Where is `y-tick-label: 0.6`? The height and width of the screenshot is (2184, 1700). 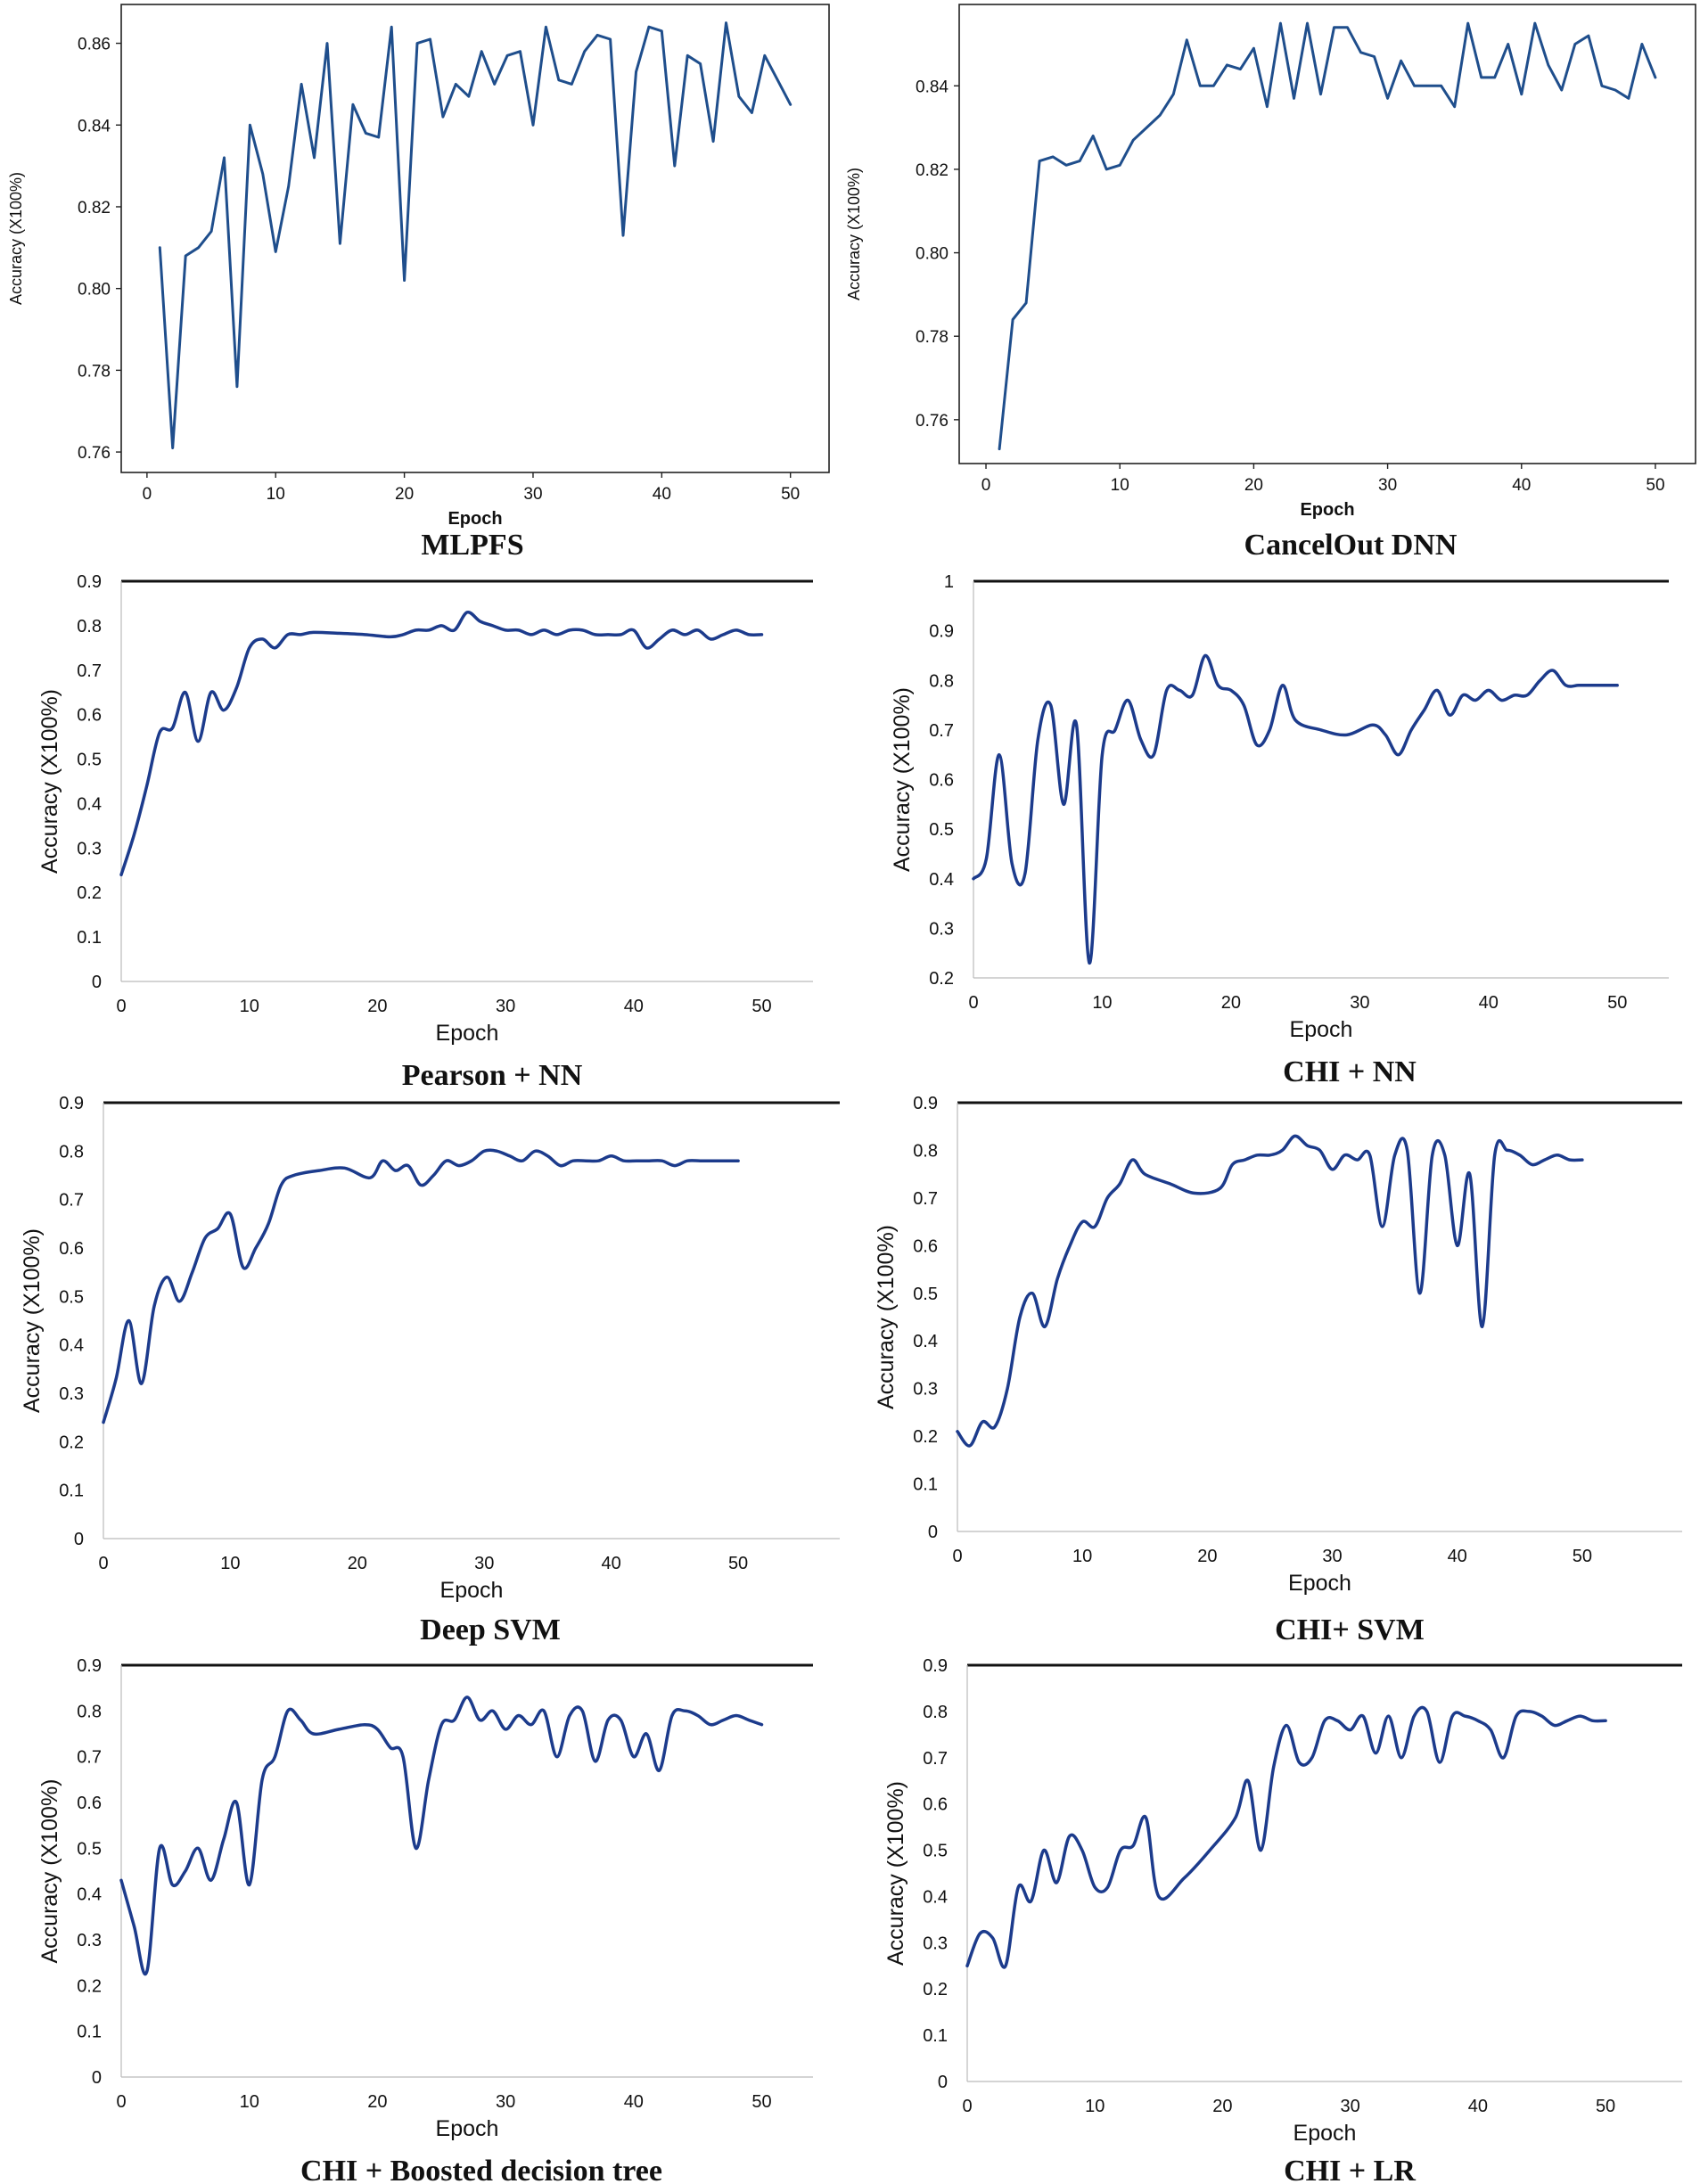
y-tick-label: 0.6 is located at coordinates (71, 1249).